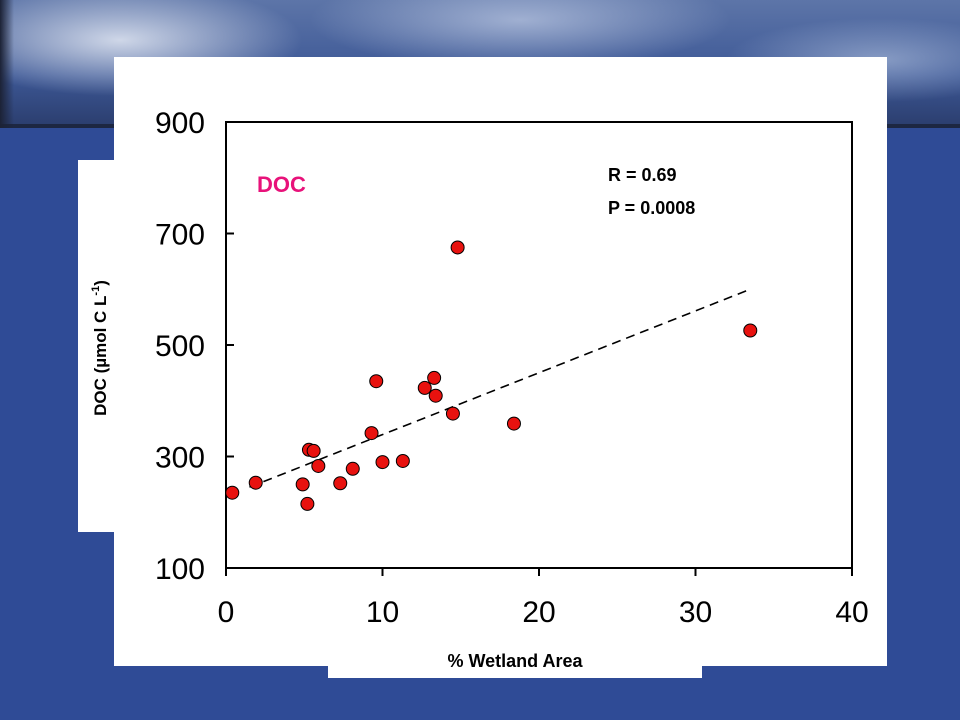 Image resolution: width=960 pixels, height=720 pixels. I want to click on trendline-group, so click(500, 388).